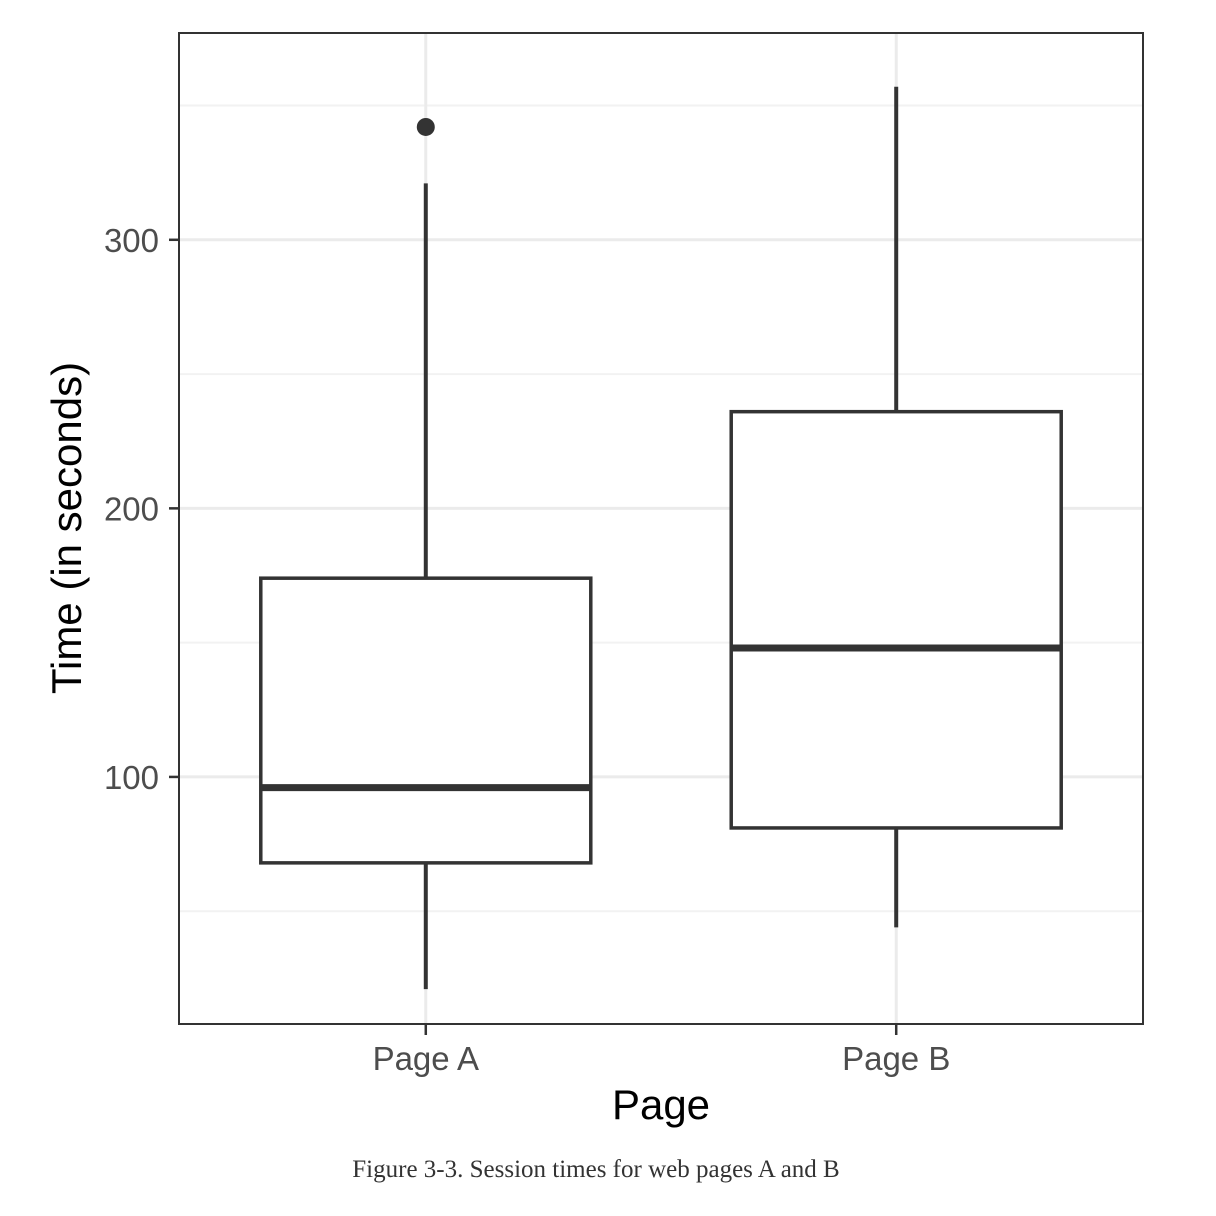  I want to click on x-axis-title: Page, so click(661, 1104).